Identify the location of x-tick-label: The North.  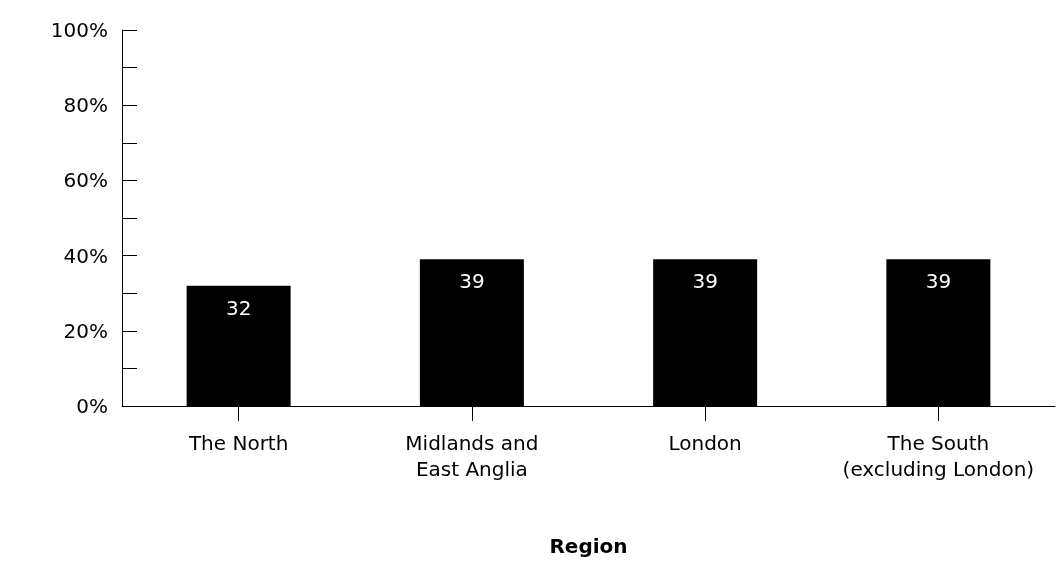
(238, 443).